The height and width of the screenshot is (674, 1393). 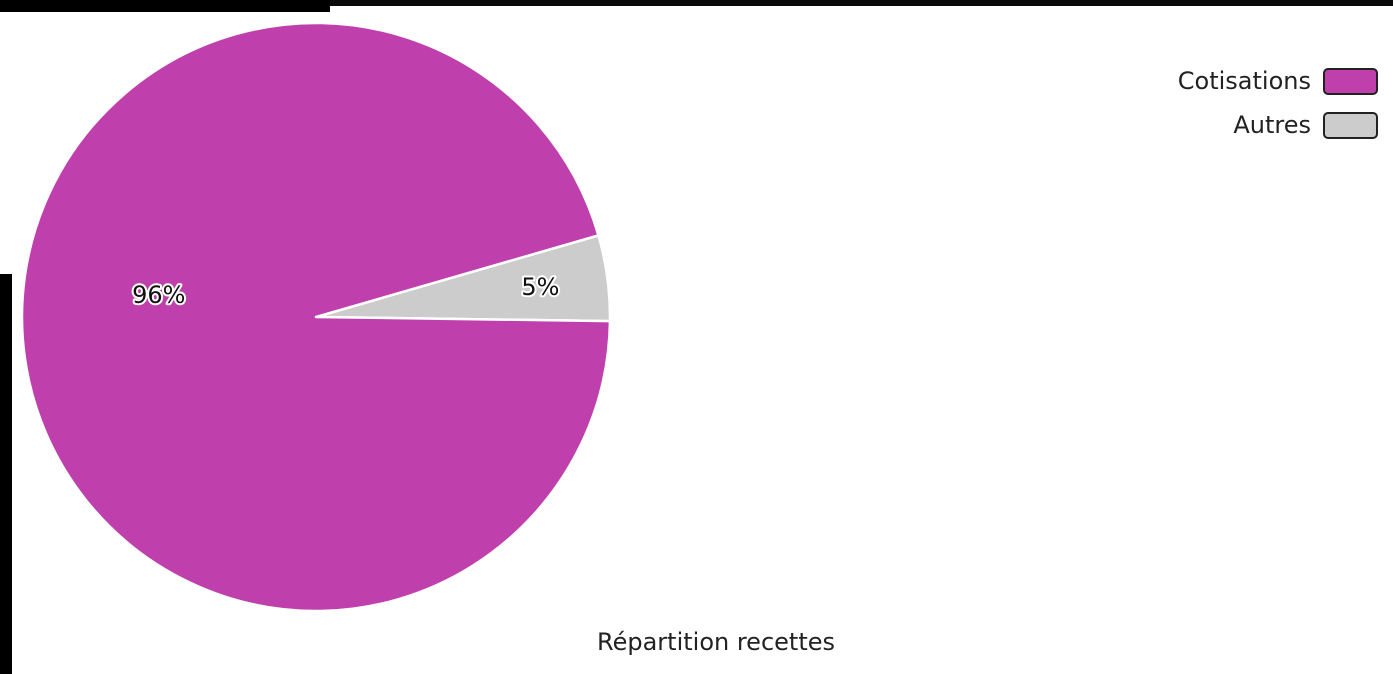 What do you see at coordinates (540, 287) in the screenshot?
I see `slice-percent-label: 5%` at bounding box center [540, 287].